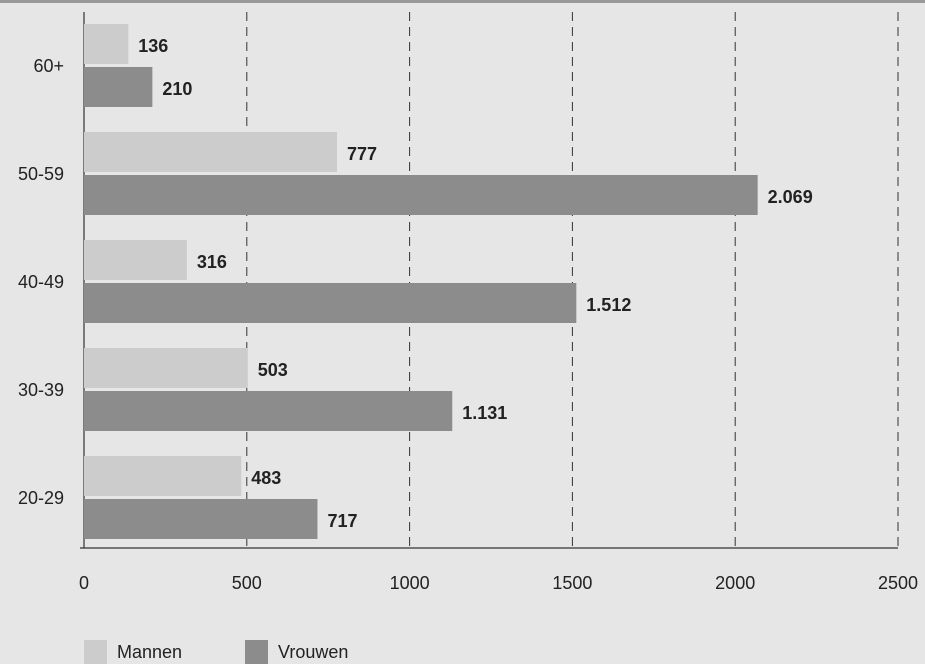 This screenshot has width=925, height=664. What do you see at coordinates (177, 89) in the screenshot?
I see `value-label: 210` at bounding box center [177, 89].